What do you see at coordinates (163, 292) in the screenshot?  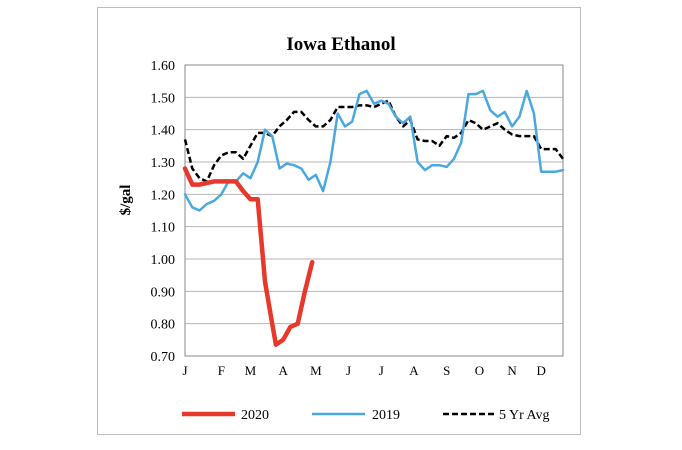 I see `y-tick-label: 0.90` at bounding box center [163, 292].